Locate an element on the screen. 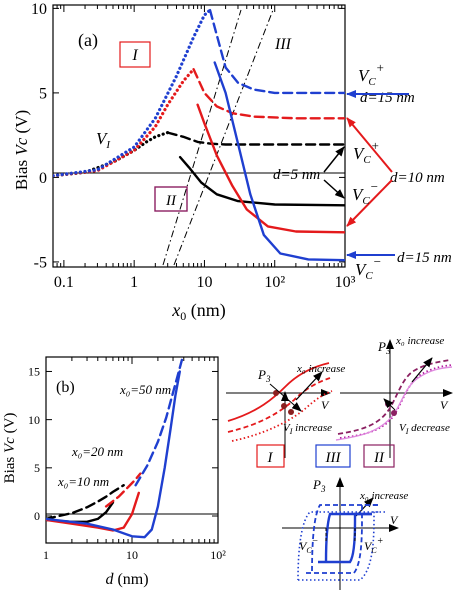 This screenshot has width=474, height=592. panel-a-x-ticklabel: 0.1 is located at coordinates (64, 282).